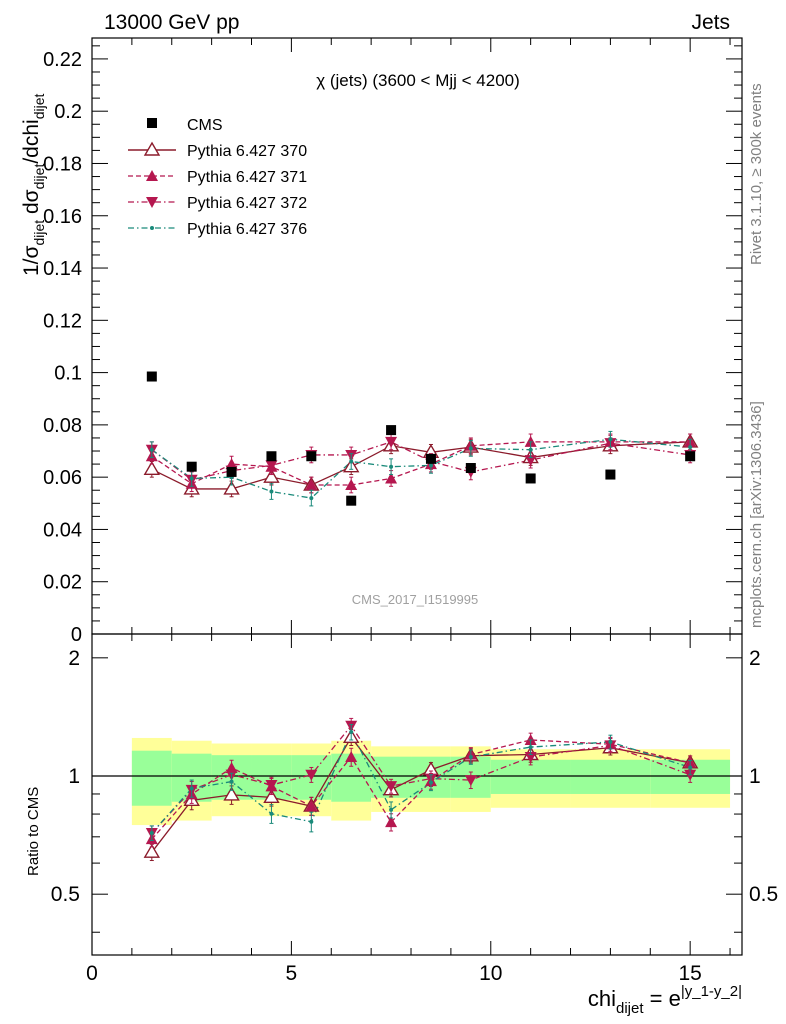 This screenshot has height=1024, width=786. I want to click on legend-label-372: Pythia 6.427 372, so click(247, 203).